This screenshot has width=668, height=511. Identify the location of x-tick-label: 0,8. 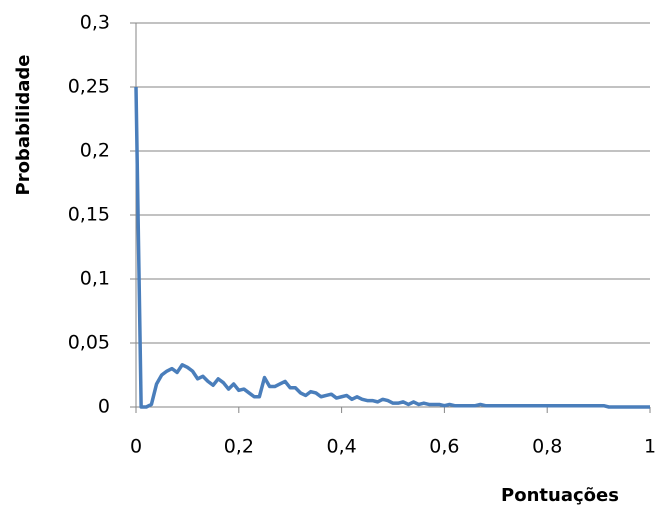
(547, 447).